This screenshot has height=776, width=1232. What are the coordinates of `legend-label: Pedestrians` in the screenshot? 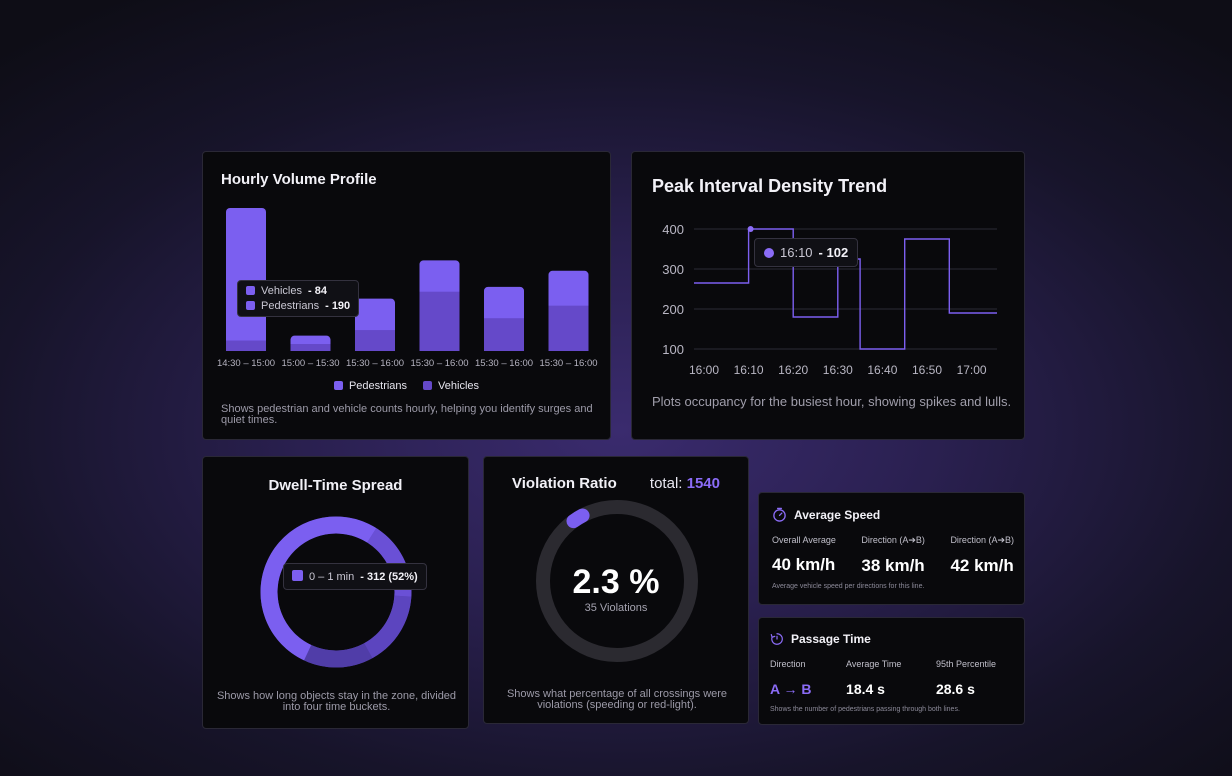 It's located at (378, 386).